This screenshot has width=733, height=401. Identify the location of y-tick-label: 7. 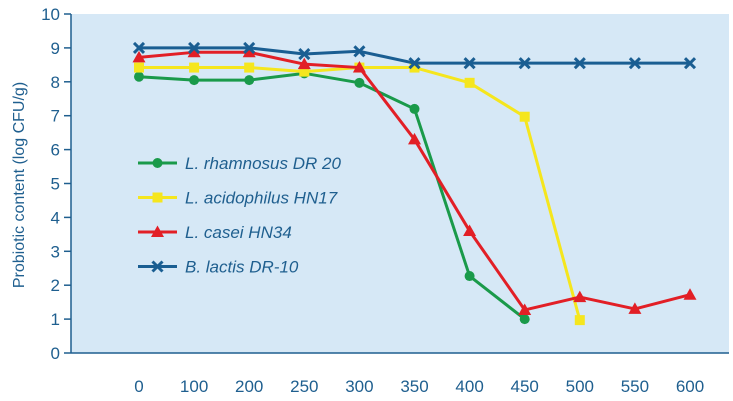
(55, 116).